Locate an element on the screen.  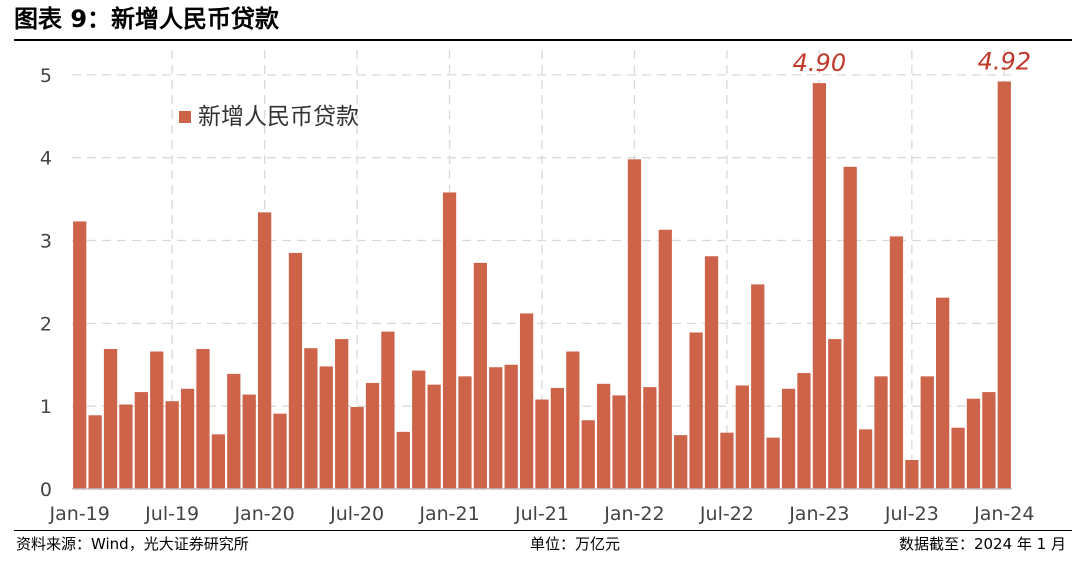
x-tick-label: Jan-23 is located at coordinates (818, 514).